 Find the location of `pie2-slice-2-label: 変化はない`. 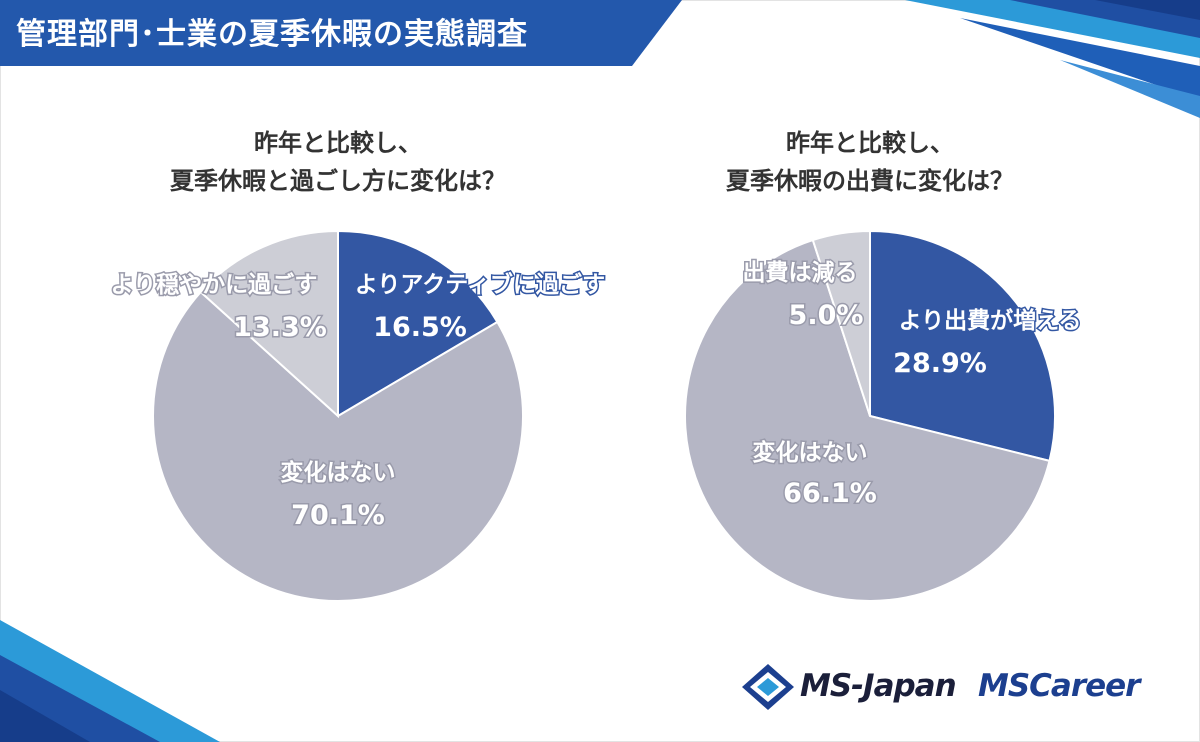

pie2-slice-2-label: 変化はない is located at coordinates (810, 452).